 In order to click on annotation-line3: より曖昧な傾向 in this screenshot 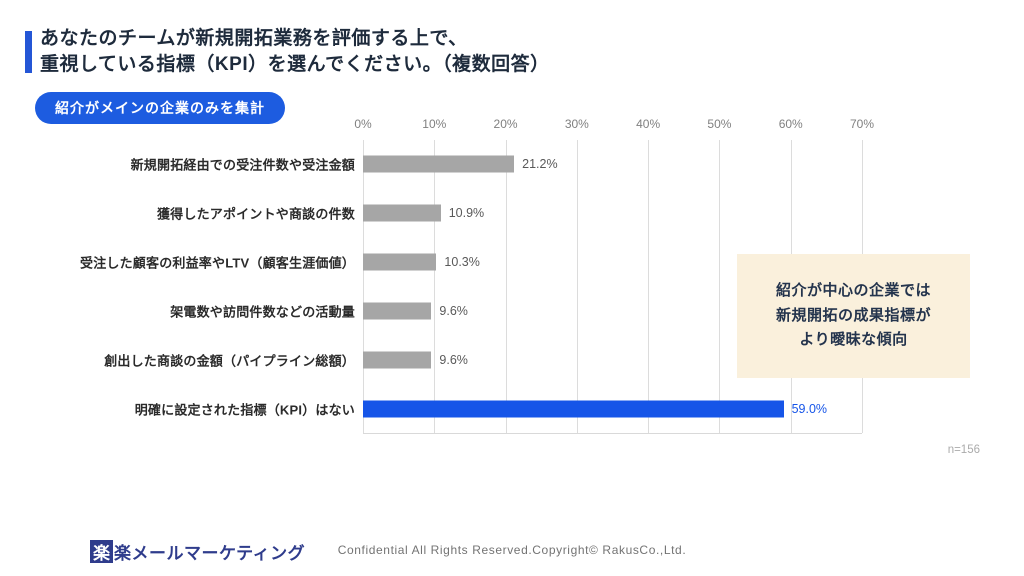, I will do `click(853, 340)`.